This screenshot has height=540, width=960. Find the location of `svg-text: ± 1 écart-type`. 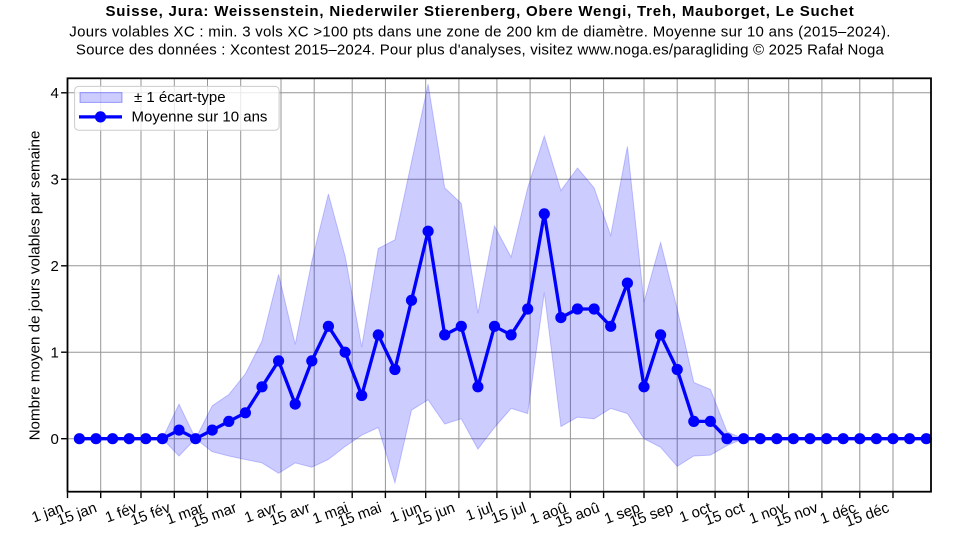

svg-text: ± 1 écart-type is located at coordinates (180, 97).